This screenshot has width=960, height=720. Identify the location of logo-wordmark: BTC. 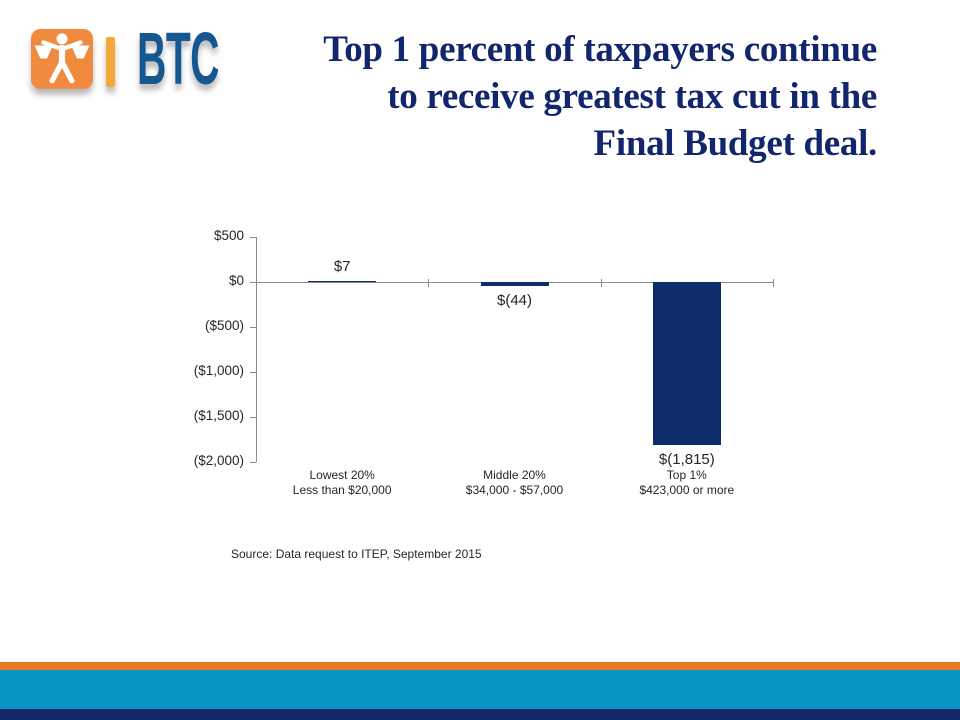
(178, 58).